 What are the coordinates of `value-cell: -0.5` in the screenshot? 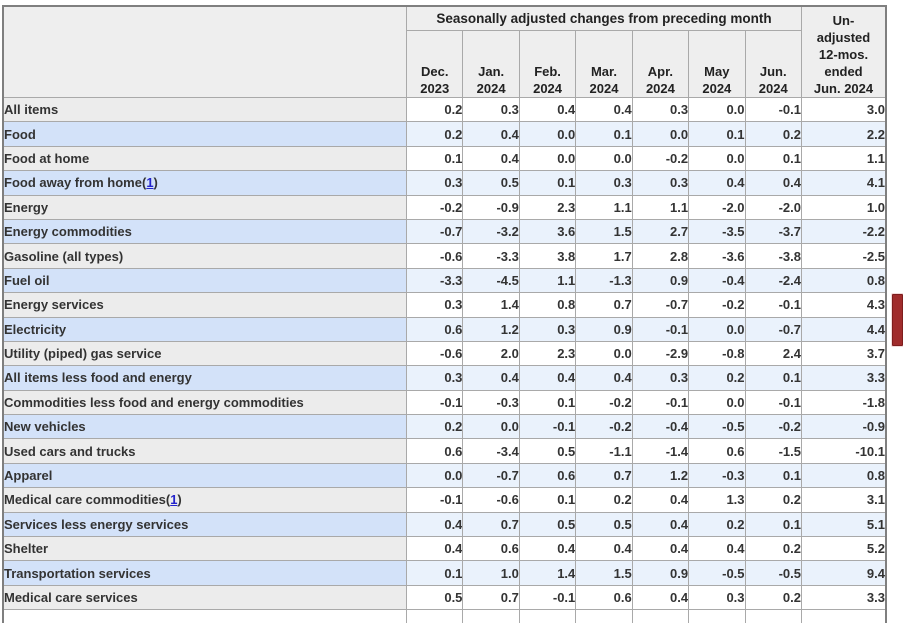 It's located at (773, 573).